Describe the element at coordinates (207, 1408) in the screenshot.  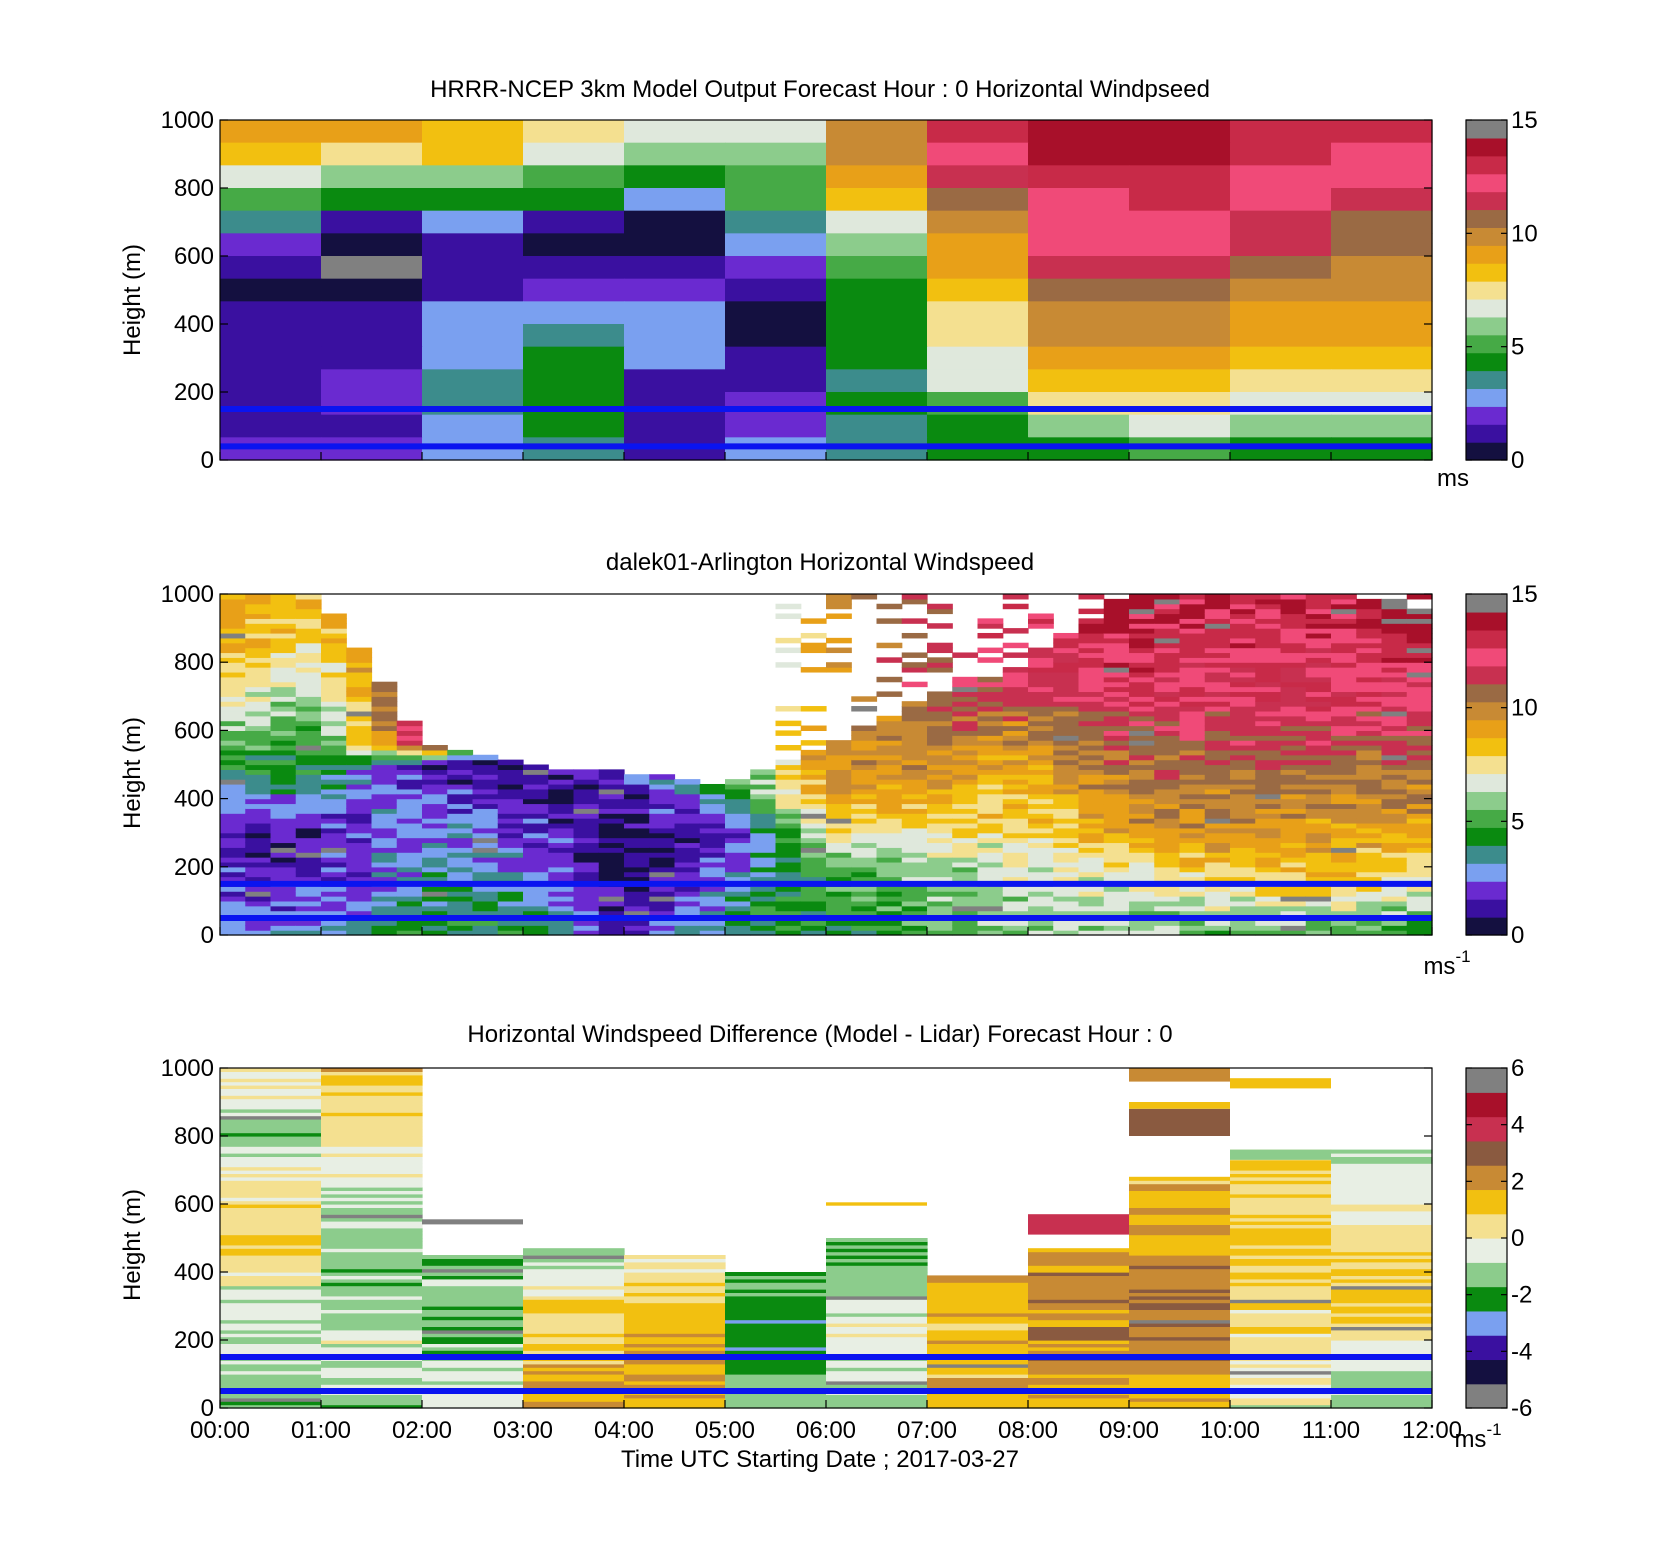
I see `y-tick-label: 0` at that location.